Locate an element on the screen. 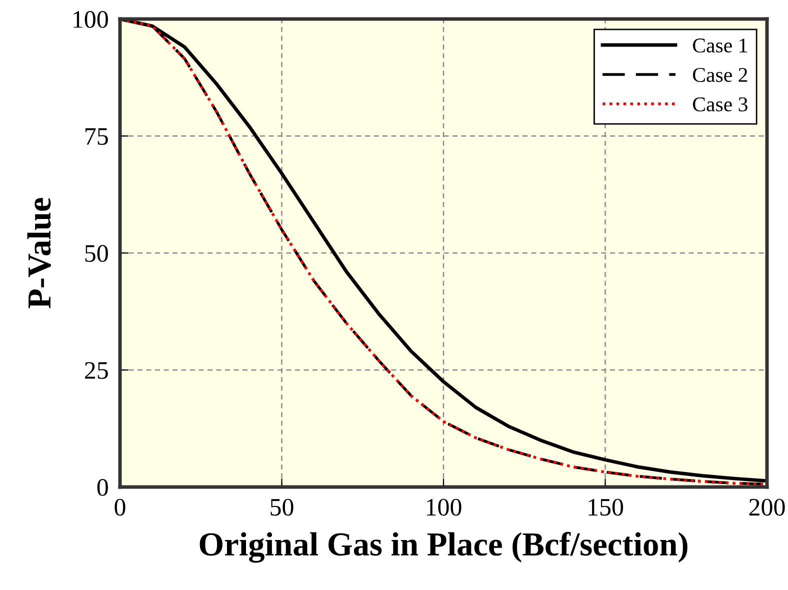 The height and width of the screenshot is (590, 788). y-tick-label: 50 is located at coordinates (96, 253).